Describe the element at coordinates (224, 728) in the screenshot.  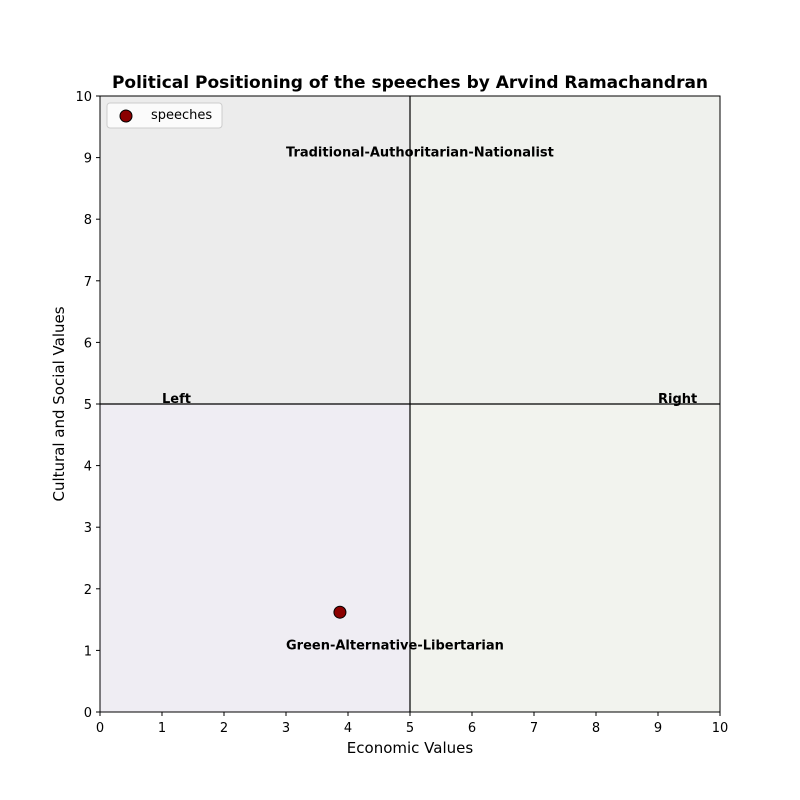
I see `x-tick-label: 2` at that location.